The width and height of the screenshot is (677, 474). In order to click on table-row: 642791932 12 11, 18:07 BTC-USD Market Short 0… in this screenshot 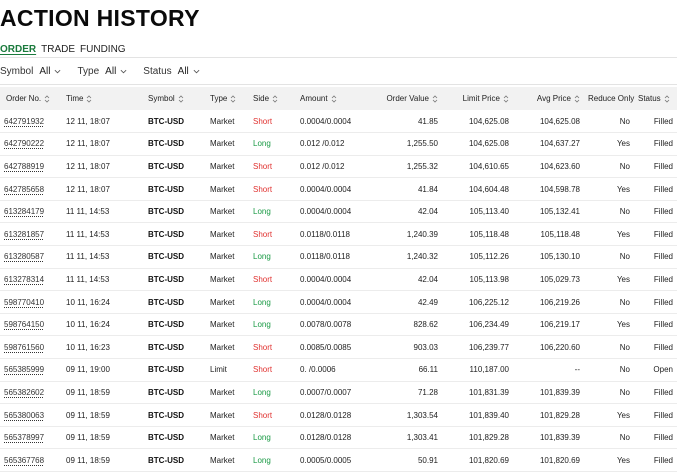, I will do `click(338, 122)`.